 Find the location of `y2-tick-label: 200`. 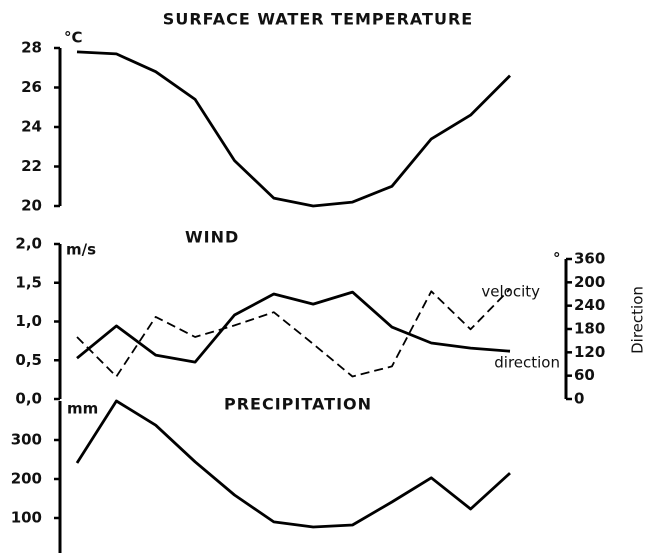

y2-tick-label: 200 is located at coordinates (589, 282).